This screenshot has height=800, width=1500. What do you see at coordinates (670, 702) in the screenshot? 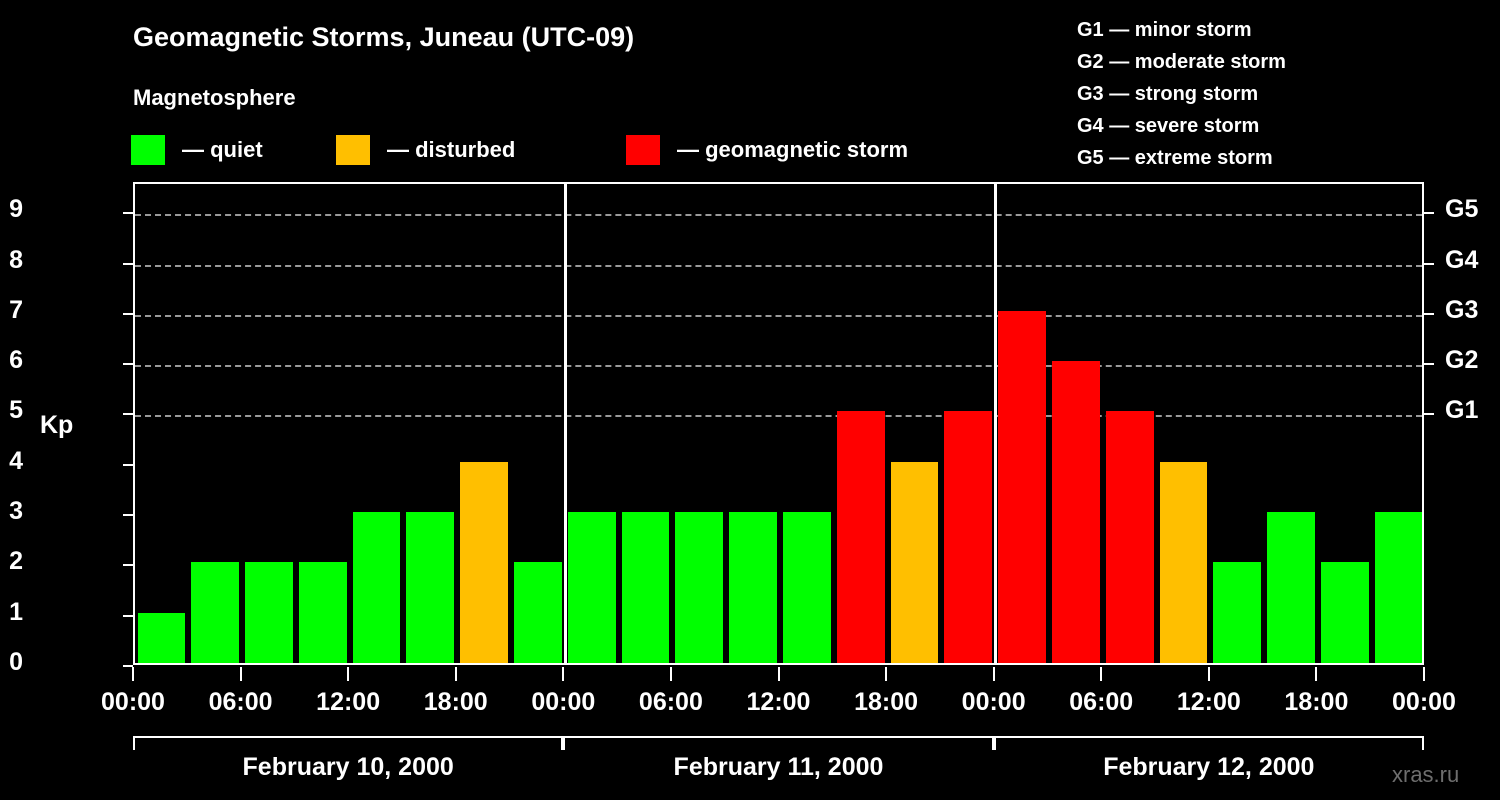
I see `x-tick-label-5: 06:00` at bounding box center [670, 702].